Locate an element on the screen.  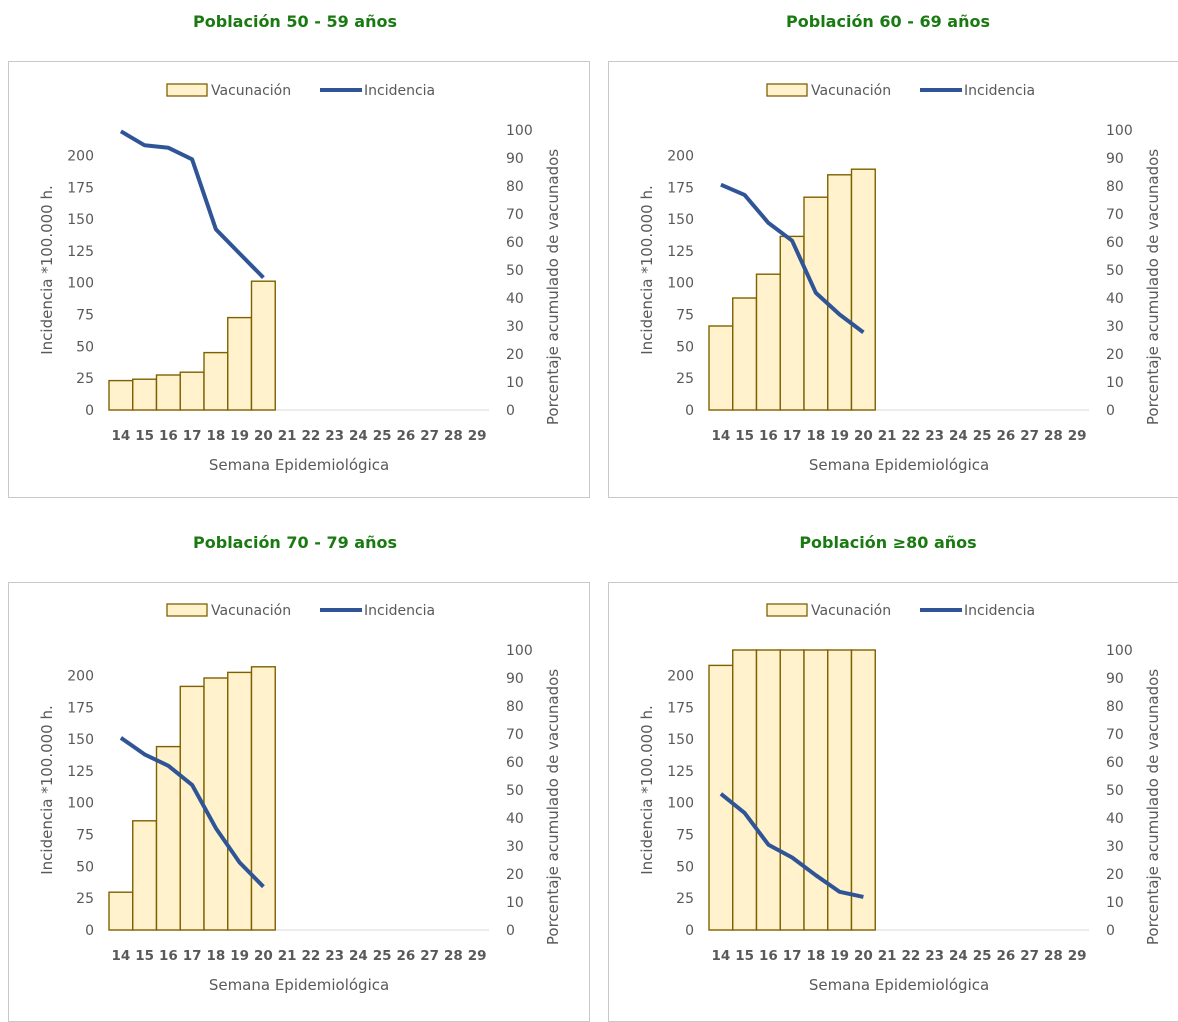
y-tick-label: 125 is located at coordinates (80, 772).